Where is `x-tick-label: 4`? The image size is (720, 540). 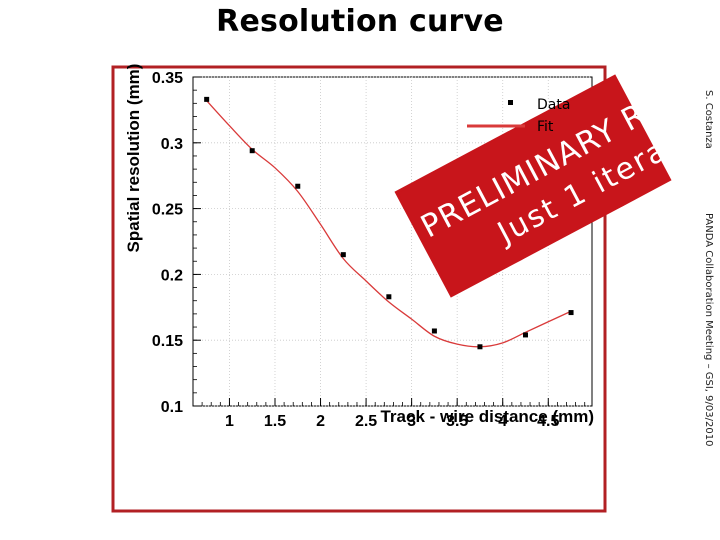 x-tick-label: 4 is located at coordinates (502, 421).